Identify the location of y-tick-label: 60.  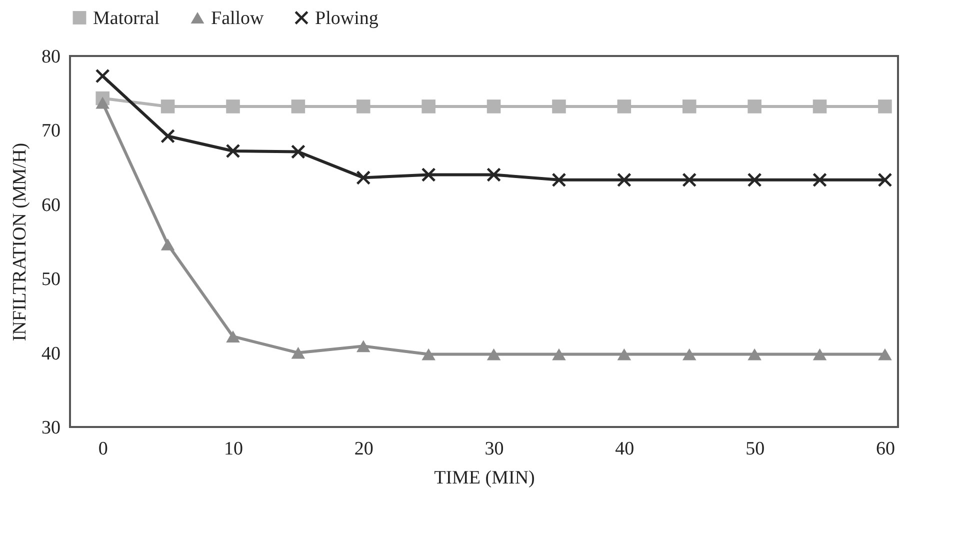
(51, 205).